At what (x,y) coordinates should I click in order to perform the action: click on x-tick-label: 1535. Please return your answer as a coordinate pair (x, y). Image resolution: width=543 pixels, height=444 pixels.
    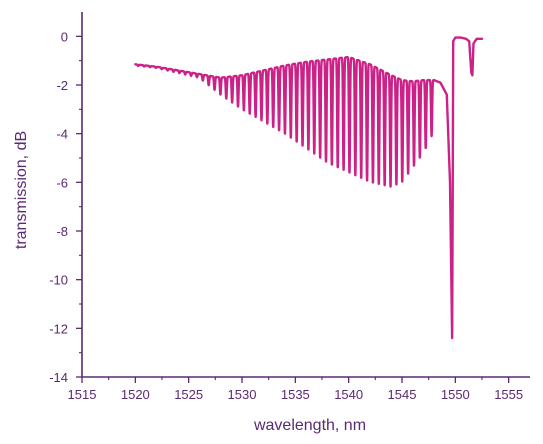
    Looking at the image, I should click on (295, 394).